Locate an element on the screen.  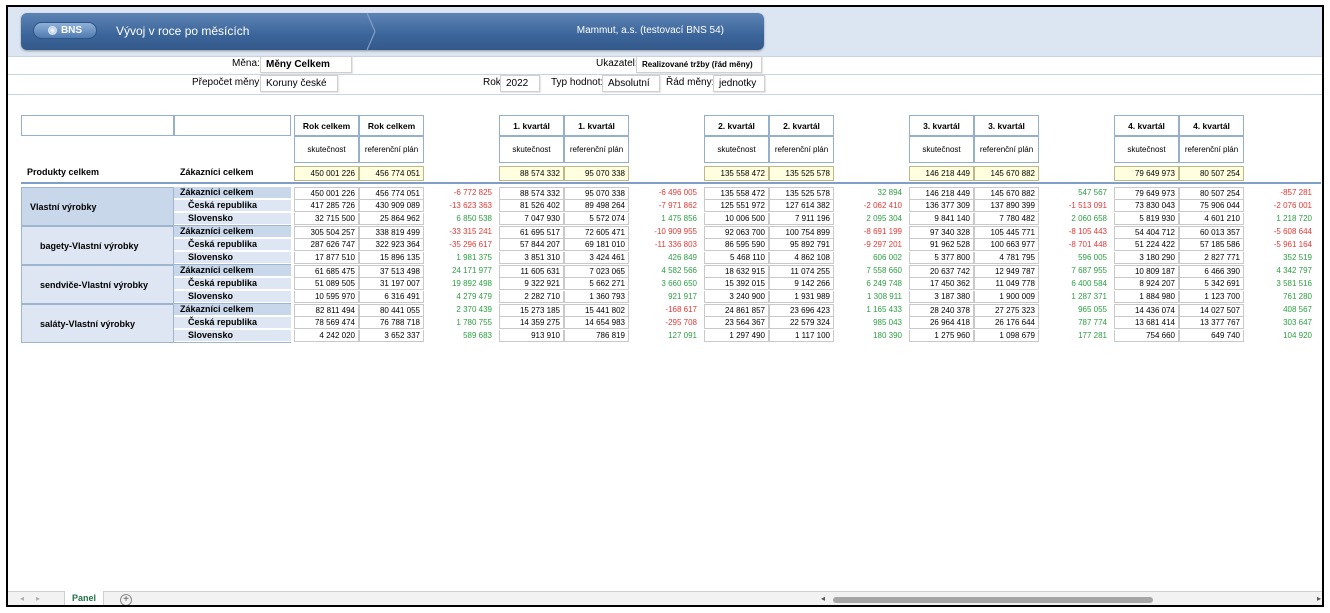
actual-value: 913 910 is located at coordinates (531, 336).